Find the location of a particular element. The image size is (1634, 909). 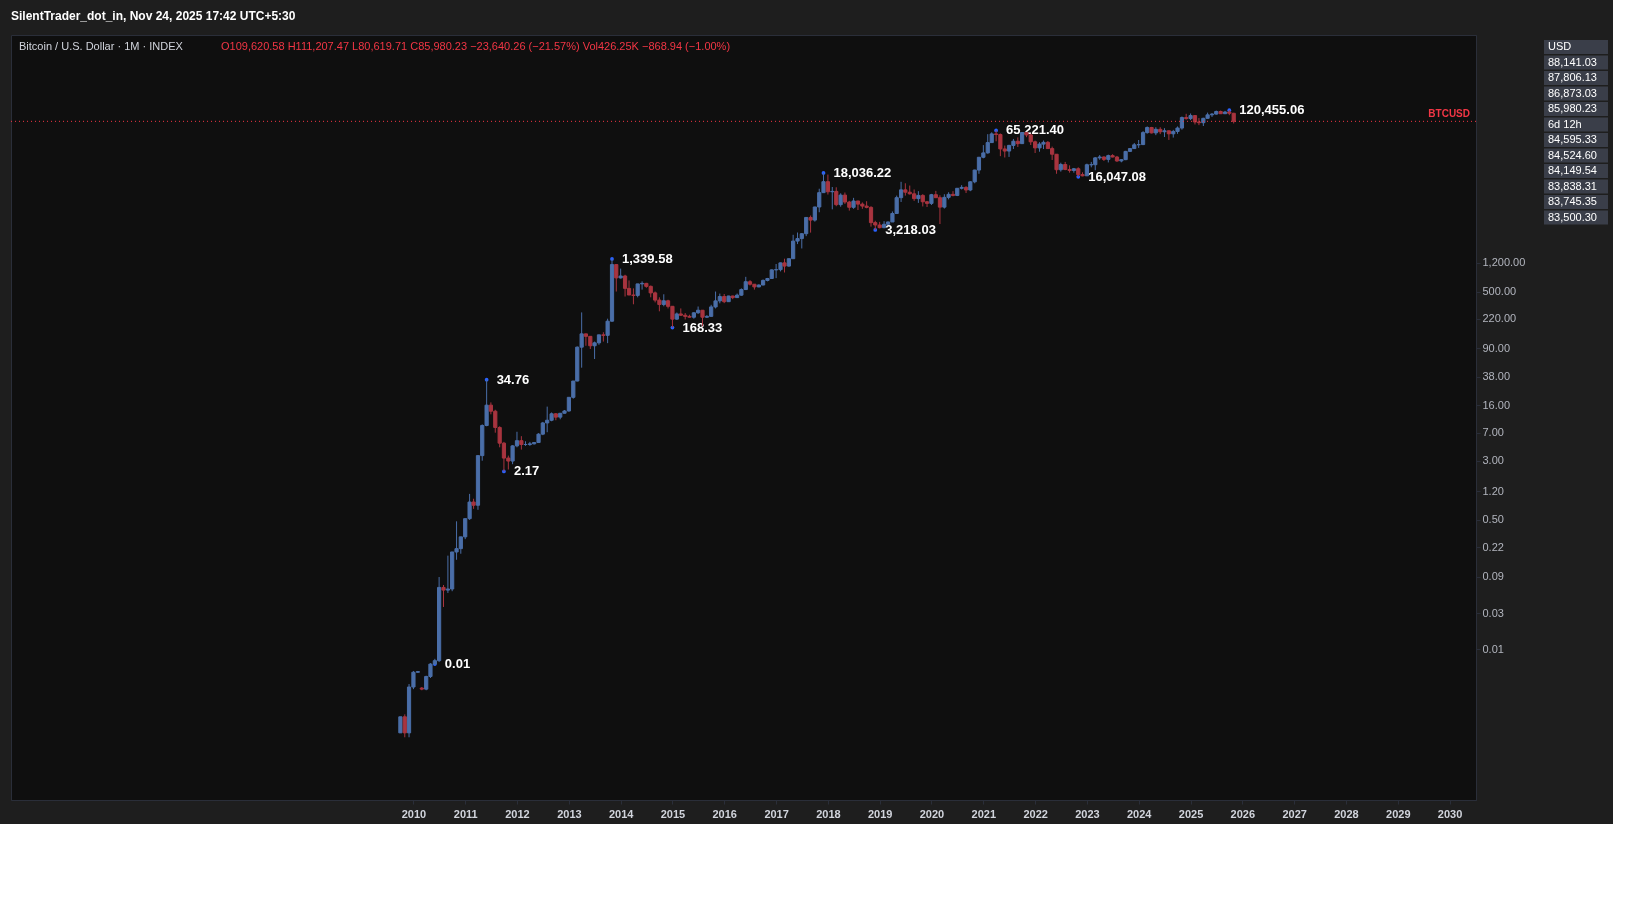

y-tick-label: 500.00 is located at coordinates (1499, 291).